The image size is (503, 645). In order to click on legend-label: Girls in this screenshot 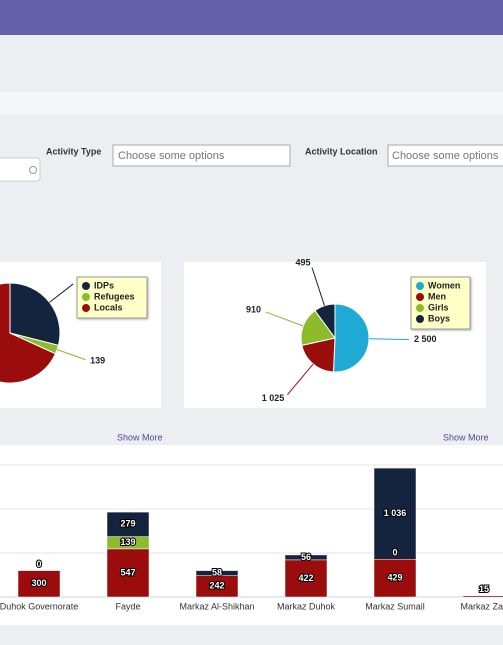, I will do `click(438, 307)`.